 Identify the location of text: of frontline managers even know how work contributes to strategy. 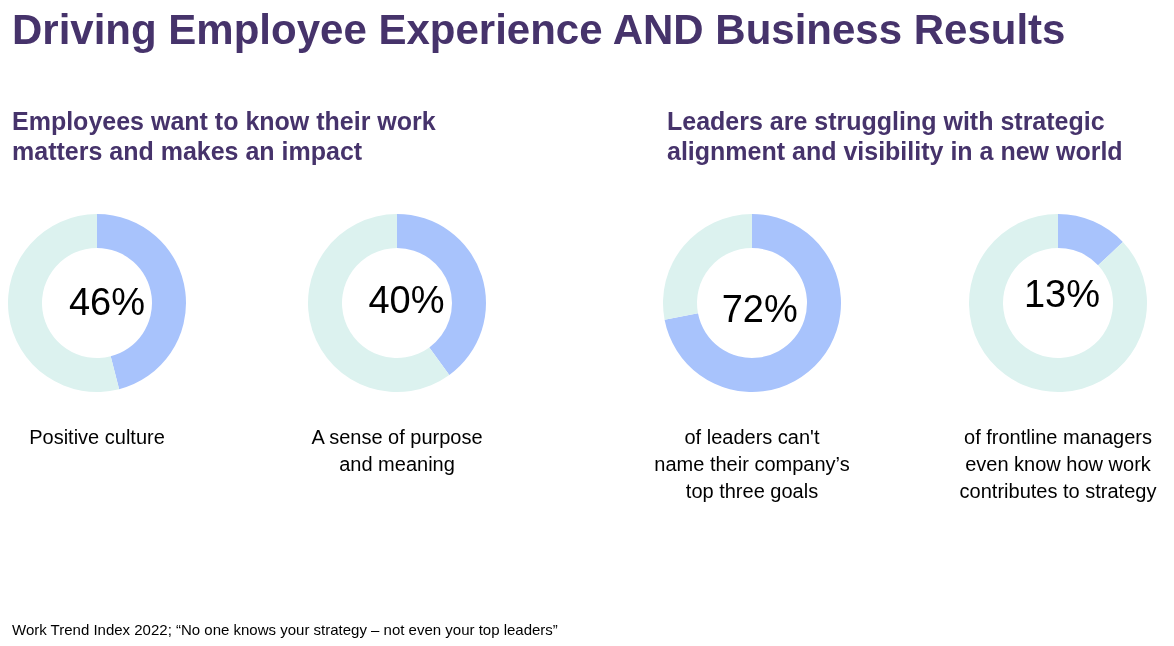
(1058, 464).